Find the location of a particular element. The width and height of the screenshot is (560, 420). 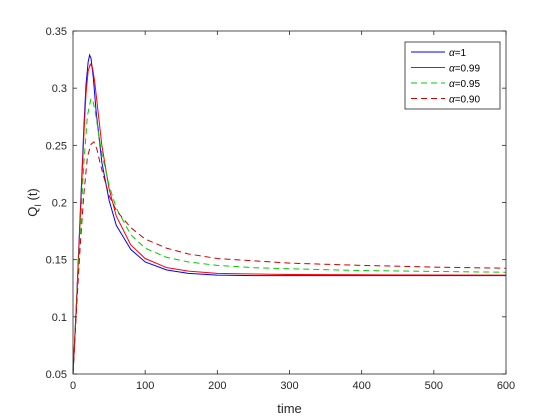

legend-label: α=0.90 is located at coordinates (464, 100).